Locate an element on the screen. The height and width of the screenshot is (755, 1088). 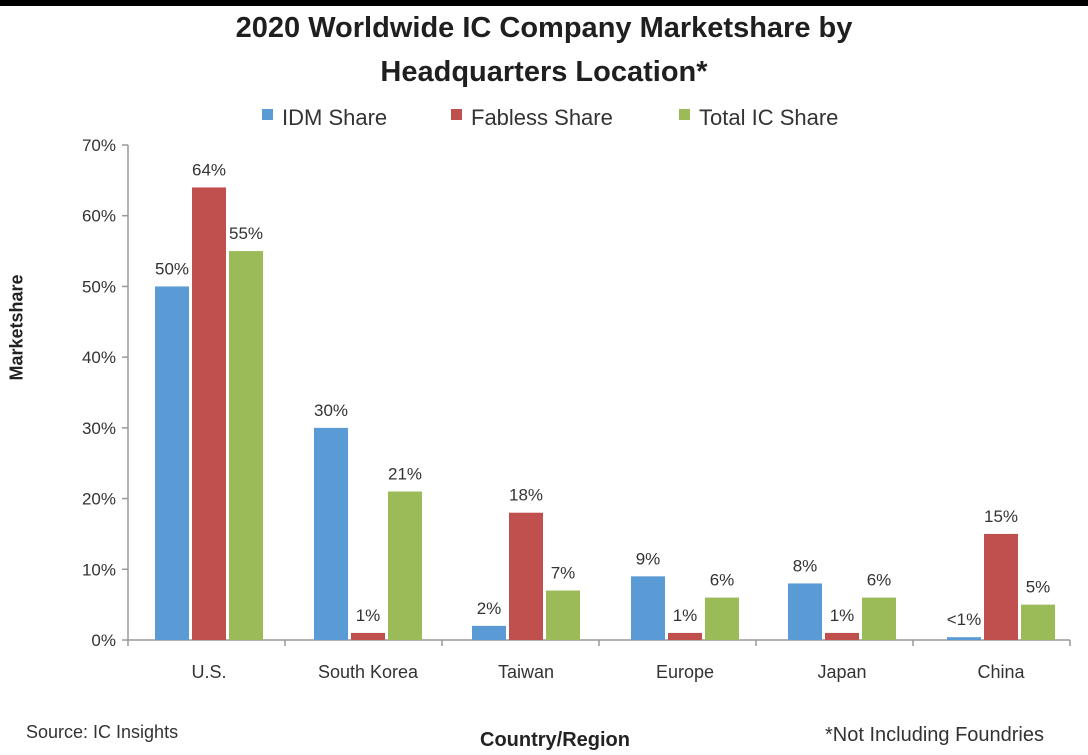
y-tick-label-4: 40% is located at coordinates (99, 357).